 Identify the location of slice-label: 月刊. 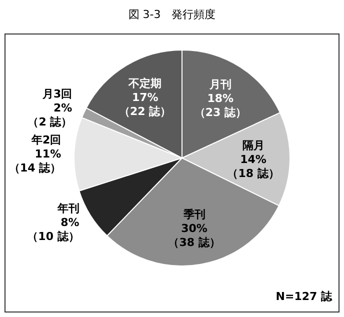
(220, 84).